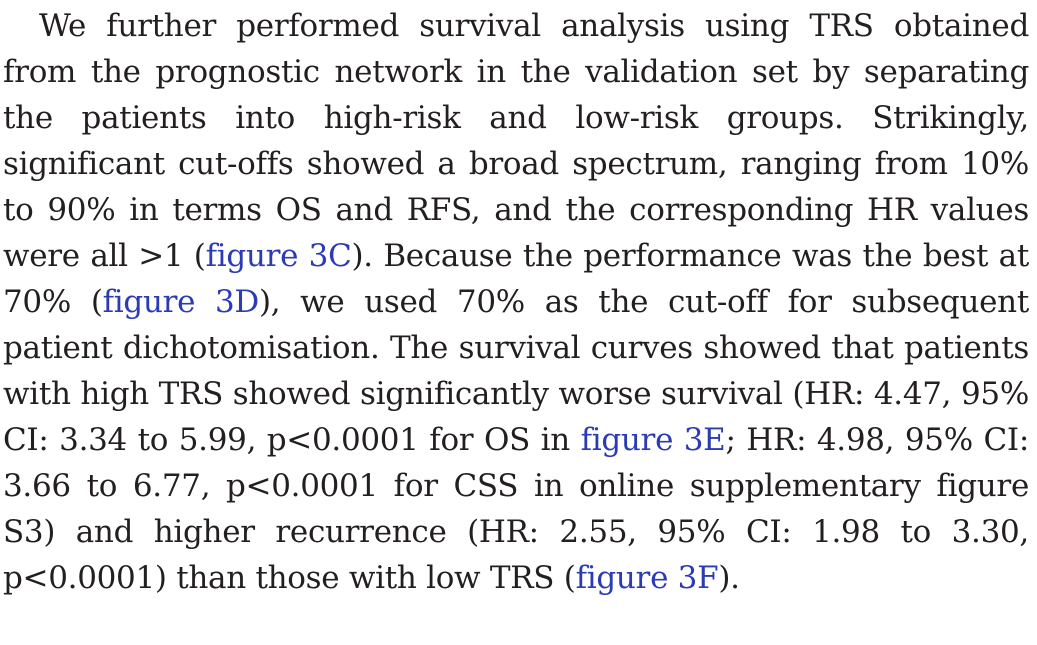 The width and height of the screenshot is (1037, 645). Describe the element at coordinates (653, 440) in the screenshot. I see `figure-3e-link: figure 3E` at that location.